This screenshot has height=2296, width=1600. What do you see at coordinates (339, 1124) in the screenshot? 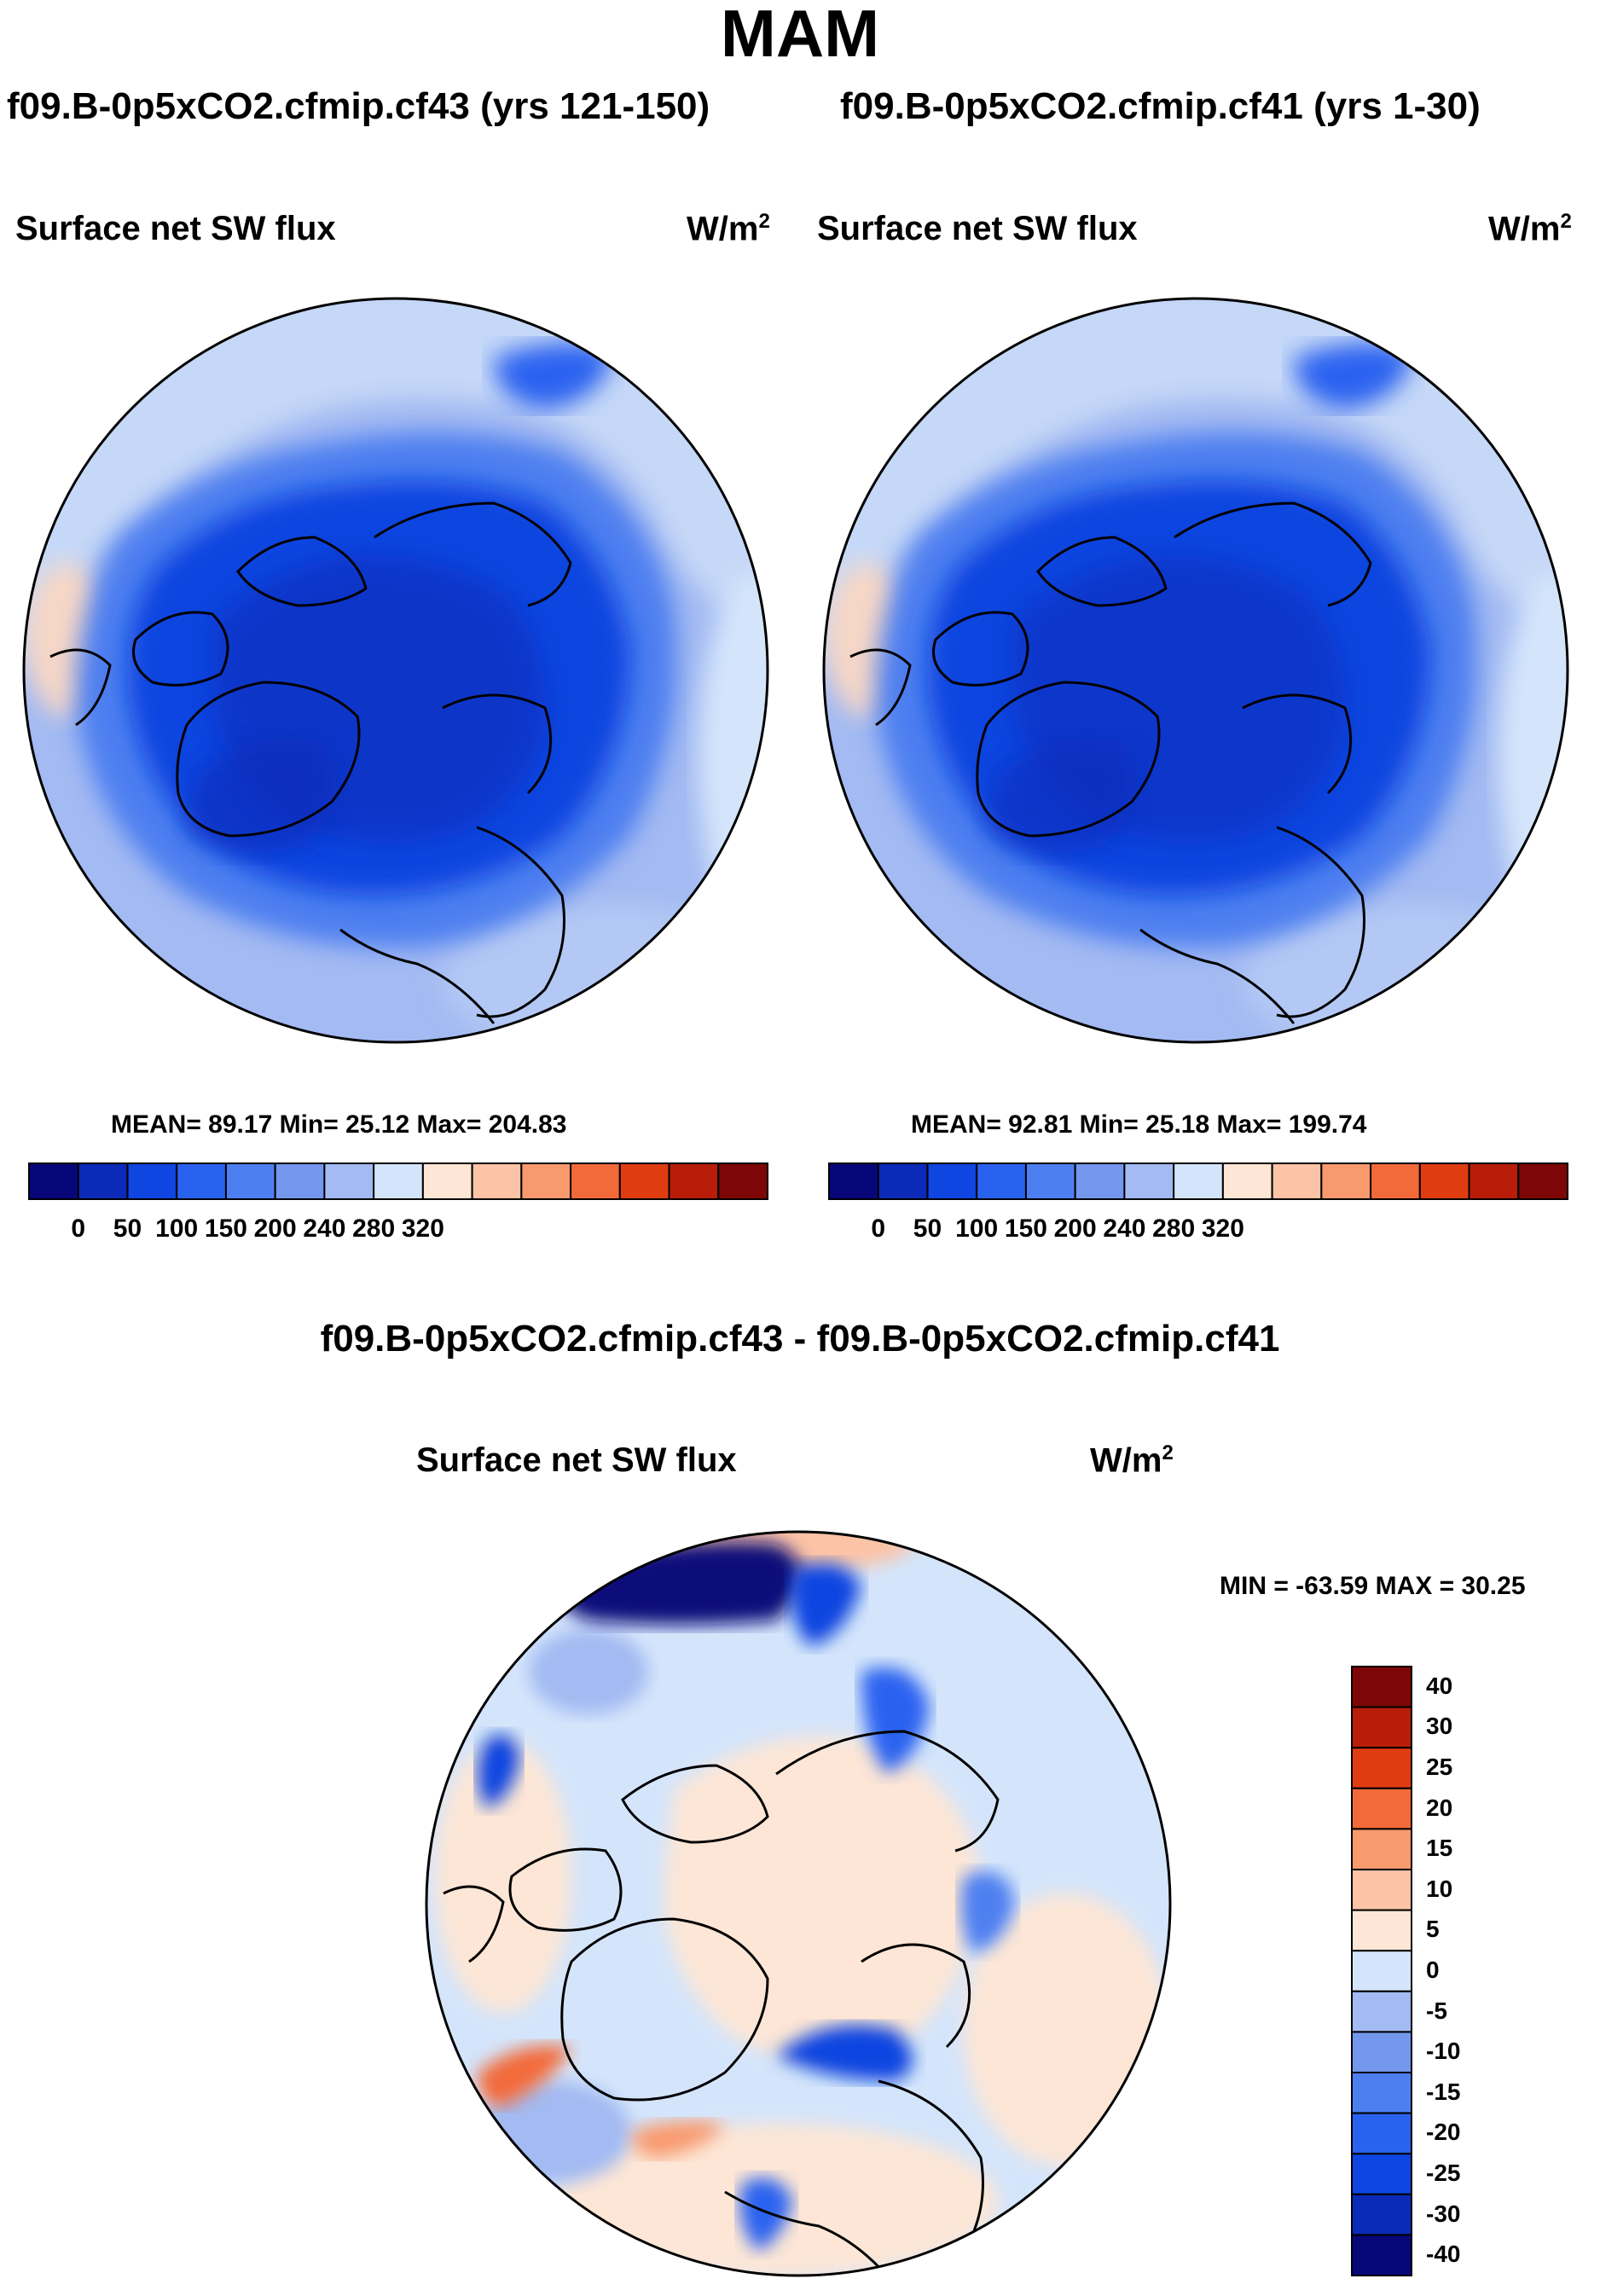
I see `left-stats: MEAN= 89.17 Min= 25.12 Max= 204.83` at bounding box center [339, 1124].